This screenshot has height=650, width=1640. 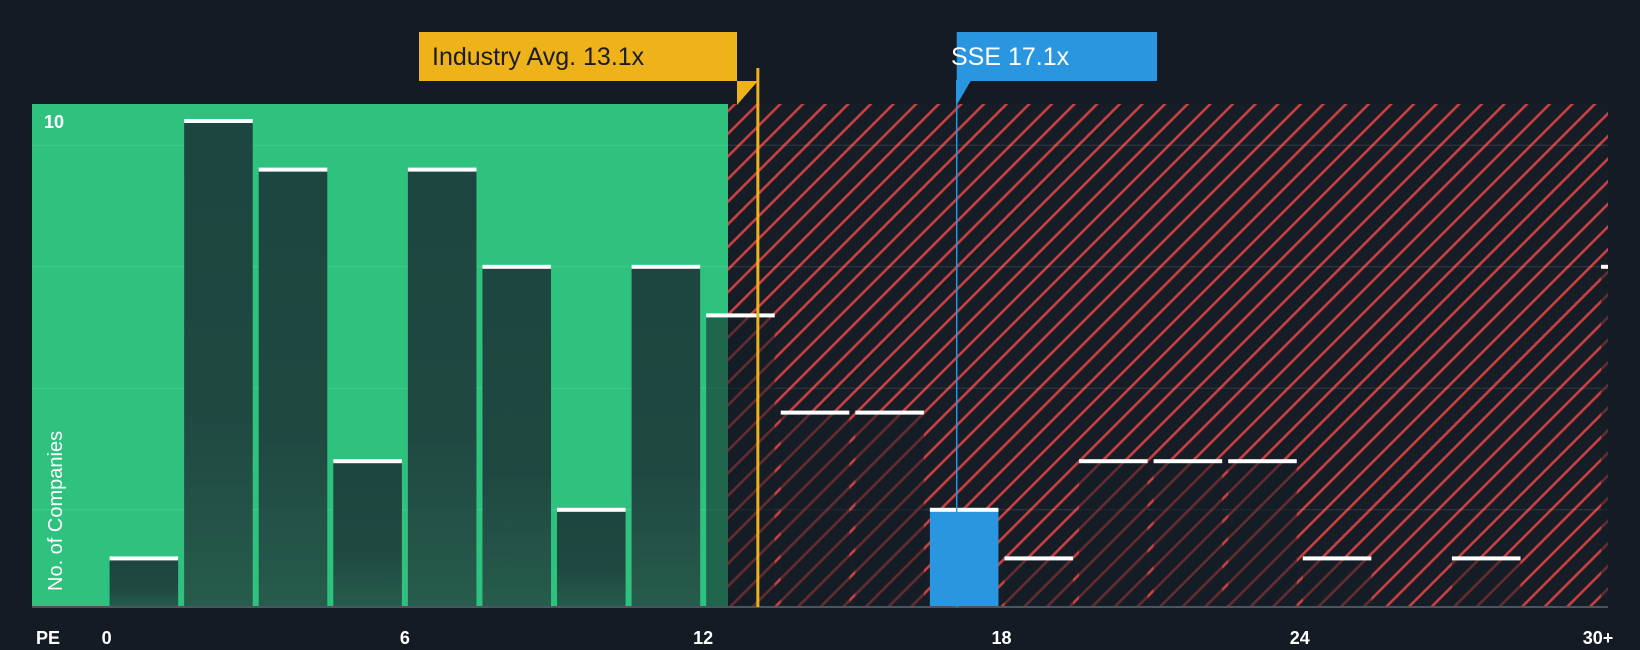 I want to click on company-marker: SSE 17.1x, so click(x=1045, y=319).